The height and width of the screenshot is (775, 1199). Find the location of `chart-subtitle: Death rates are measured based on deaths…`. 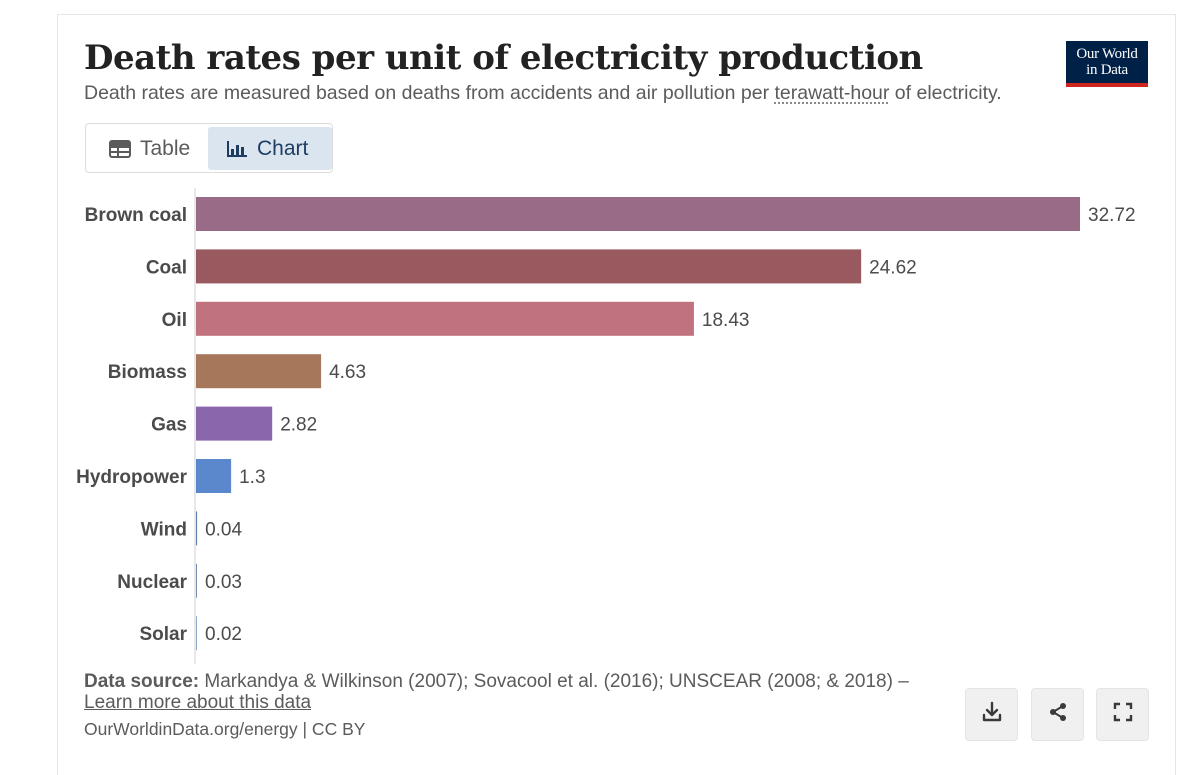

chart-subtitle: Death rates are measured based on deaths… is located at coordinates (543, 93).